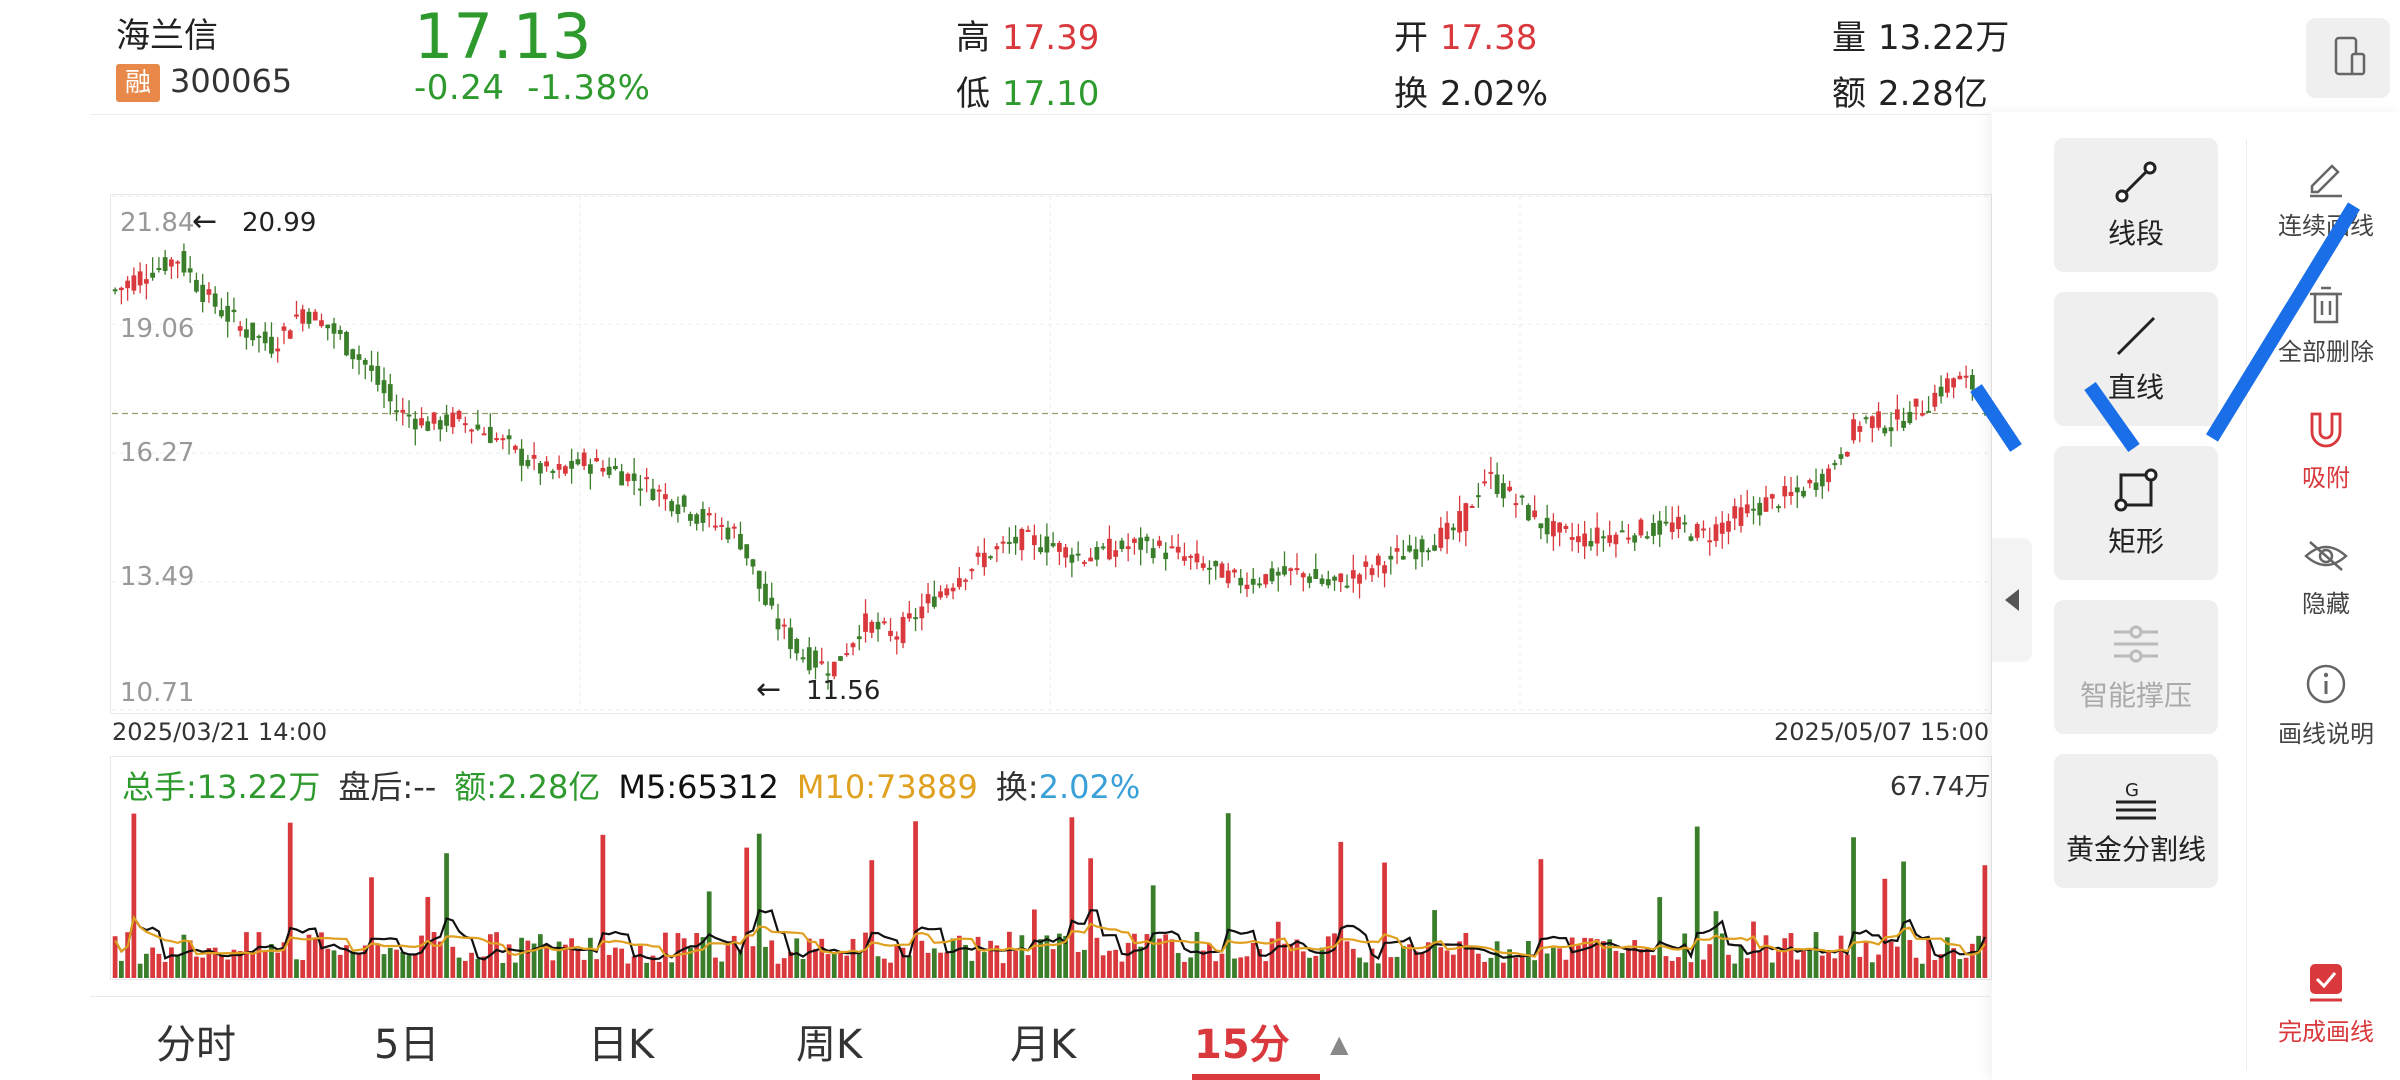  What do you see at coordinates (1339, 1044) in the screenshot?
I see `caret-up-icon: ▲` at bounding box center [1339, 1044].